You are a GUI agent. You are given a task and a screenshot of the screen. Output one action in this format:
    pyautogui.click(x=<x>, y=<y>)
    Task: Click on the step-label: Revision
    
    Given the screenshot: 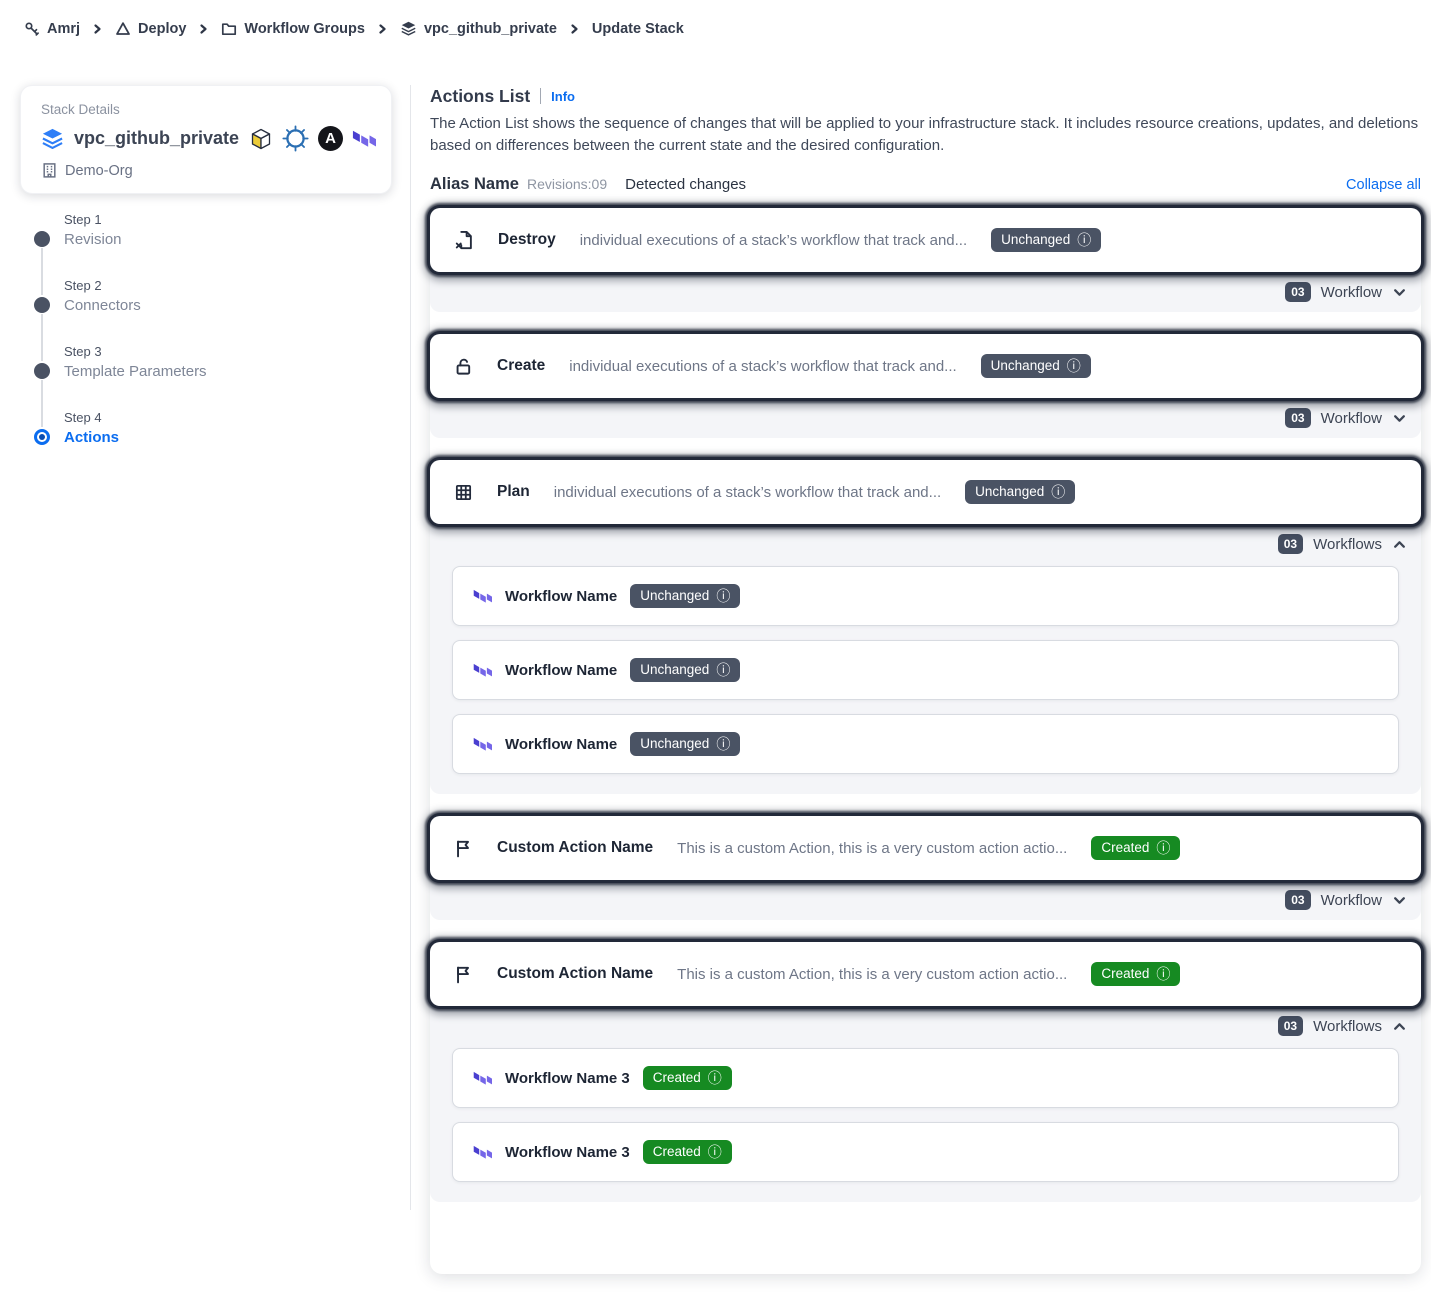 What is the action you would take?
    pyautogui.click(x=93, y=239)
    